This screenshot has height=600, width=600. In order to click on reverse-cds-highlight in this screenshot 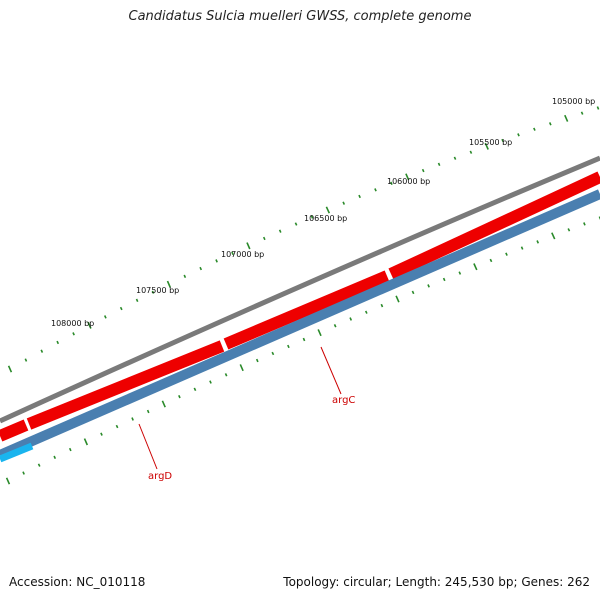, I will do `click(17, 452)`.